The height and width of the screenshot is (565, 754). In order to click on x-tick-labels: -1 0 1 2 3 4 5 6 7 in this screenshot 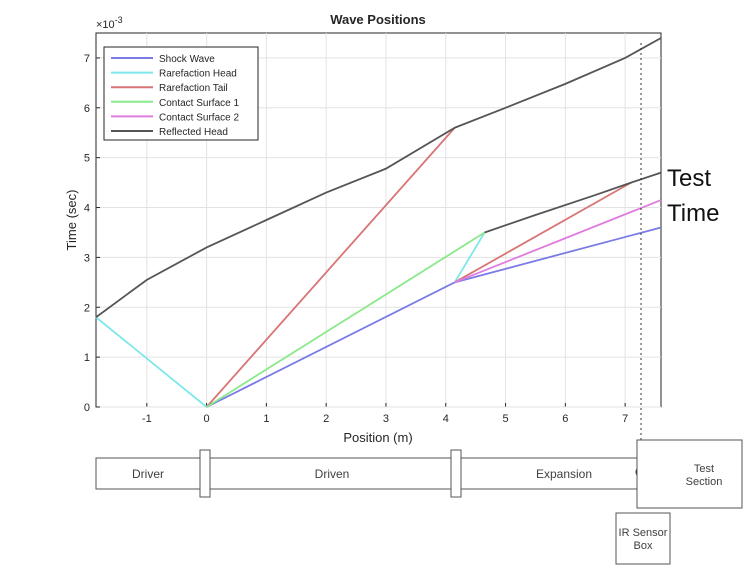, I will do `click(385, 419)`.